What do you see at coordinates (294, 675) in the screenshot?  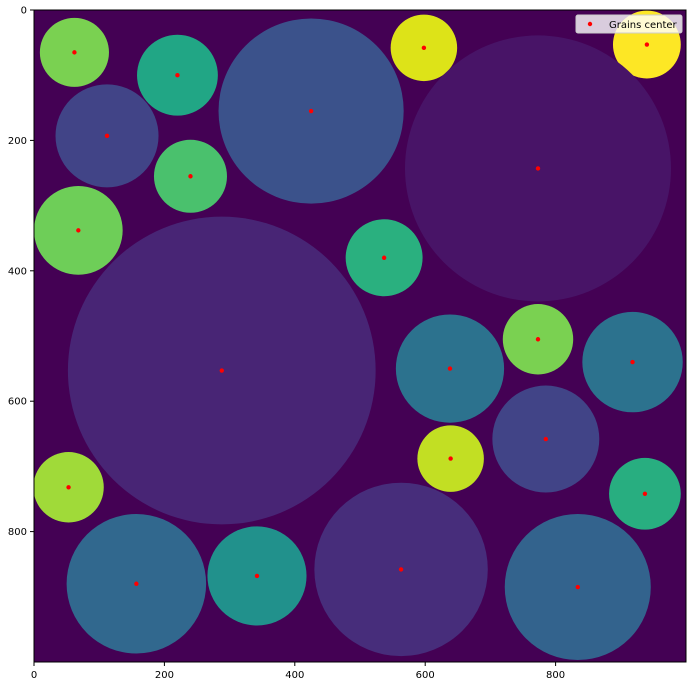 I see `x-tick-label: 400` at bounding box center [294, 675].